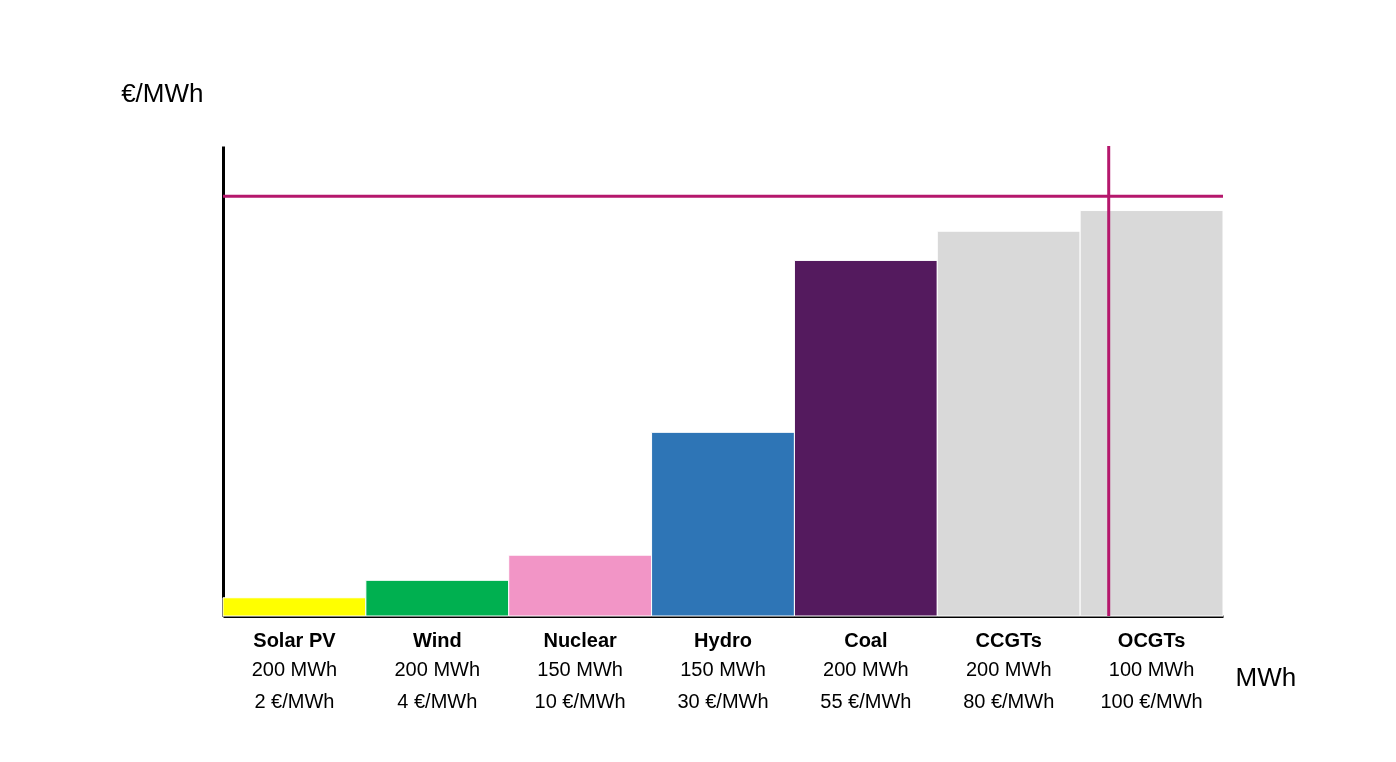  Describe the element at coordinates (723, 701) in the screenshot. I see `text: 30 €/MWh` at that location.